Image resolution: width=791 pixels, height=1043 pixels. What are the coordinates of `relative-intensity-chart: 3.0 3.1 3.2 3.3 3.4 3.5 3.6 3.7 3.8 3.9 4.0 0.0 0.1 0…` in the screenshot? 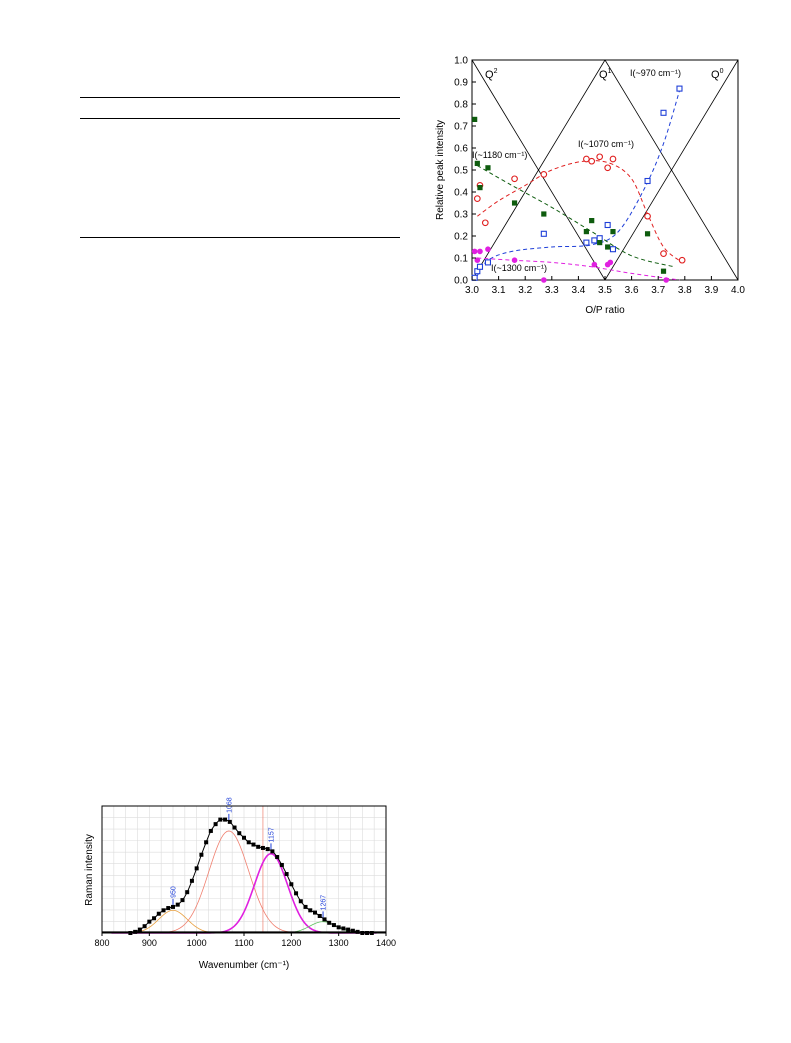 It's located at (590, 186).